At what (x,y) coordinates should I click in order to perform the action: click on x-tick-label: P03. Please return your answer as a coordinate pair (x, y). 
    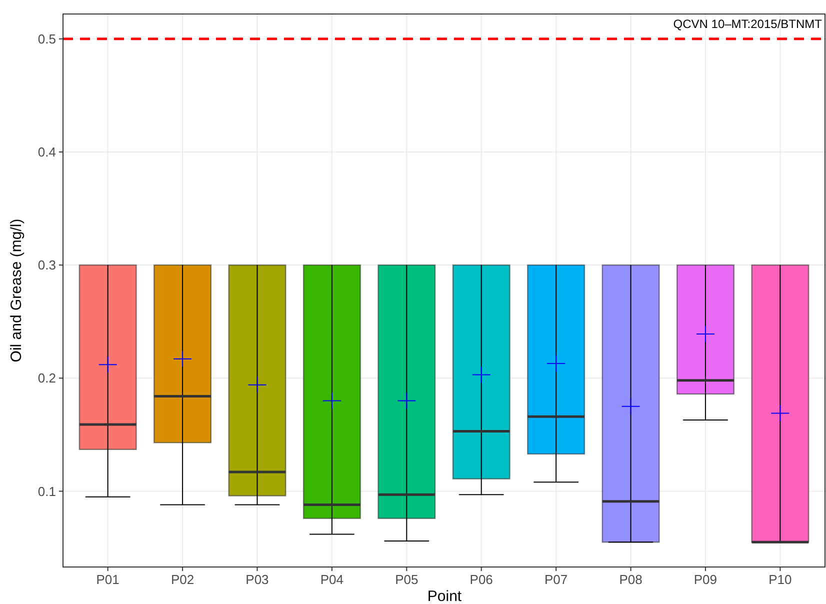
    Looking at the image, I should click on (257, 579).